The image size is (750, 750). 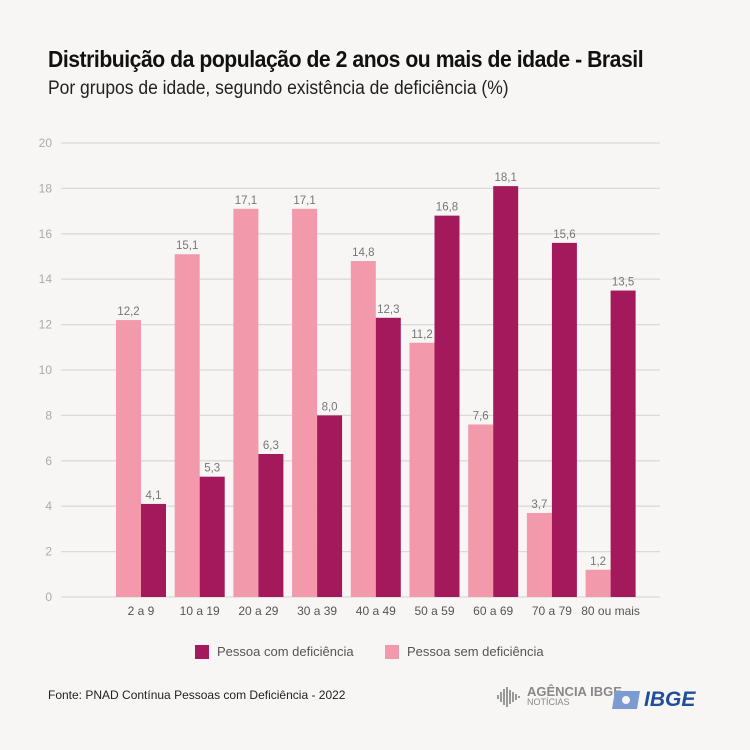 What do you see at coordinates (48, 415) in the screenshot?
I see `y-tick-label: 8` at bounding box center [48, 415].